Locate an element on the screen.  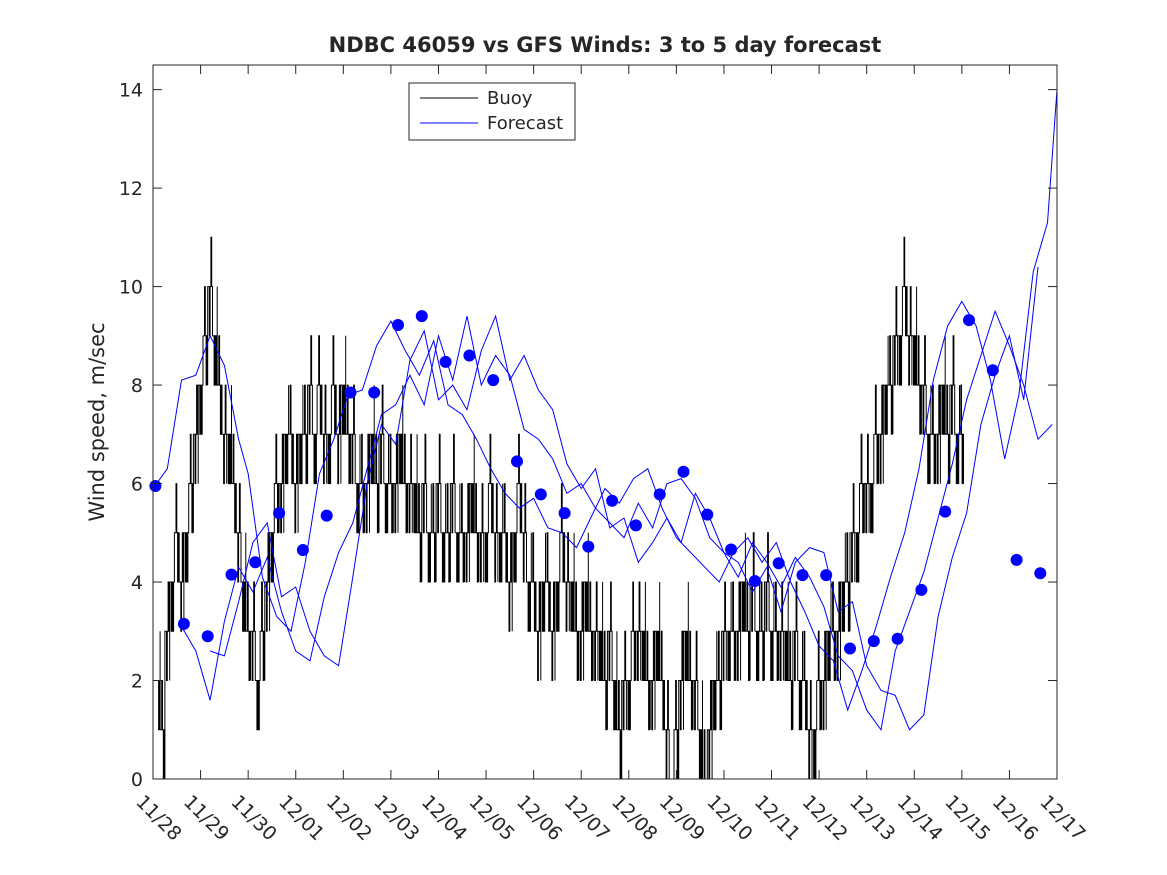
y-tick-label-6: 6 is located at coordinates (137, 485).